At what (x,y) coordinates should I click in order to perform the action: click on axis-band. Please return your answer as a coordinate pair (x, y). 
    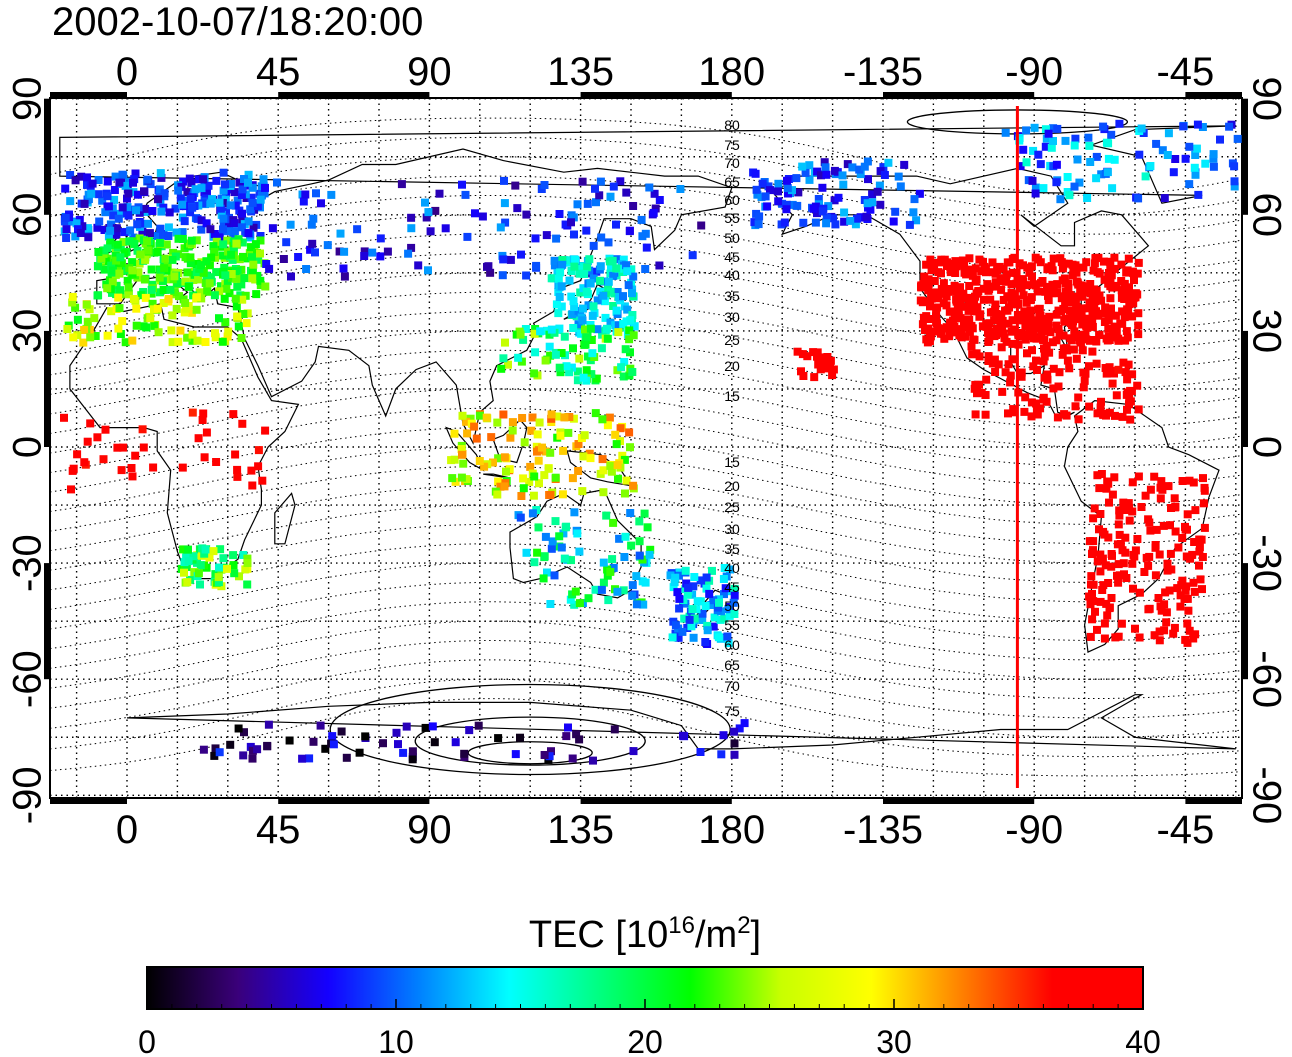
    Looking at the image, I should click on (354, 801).